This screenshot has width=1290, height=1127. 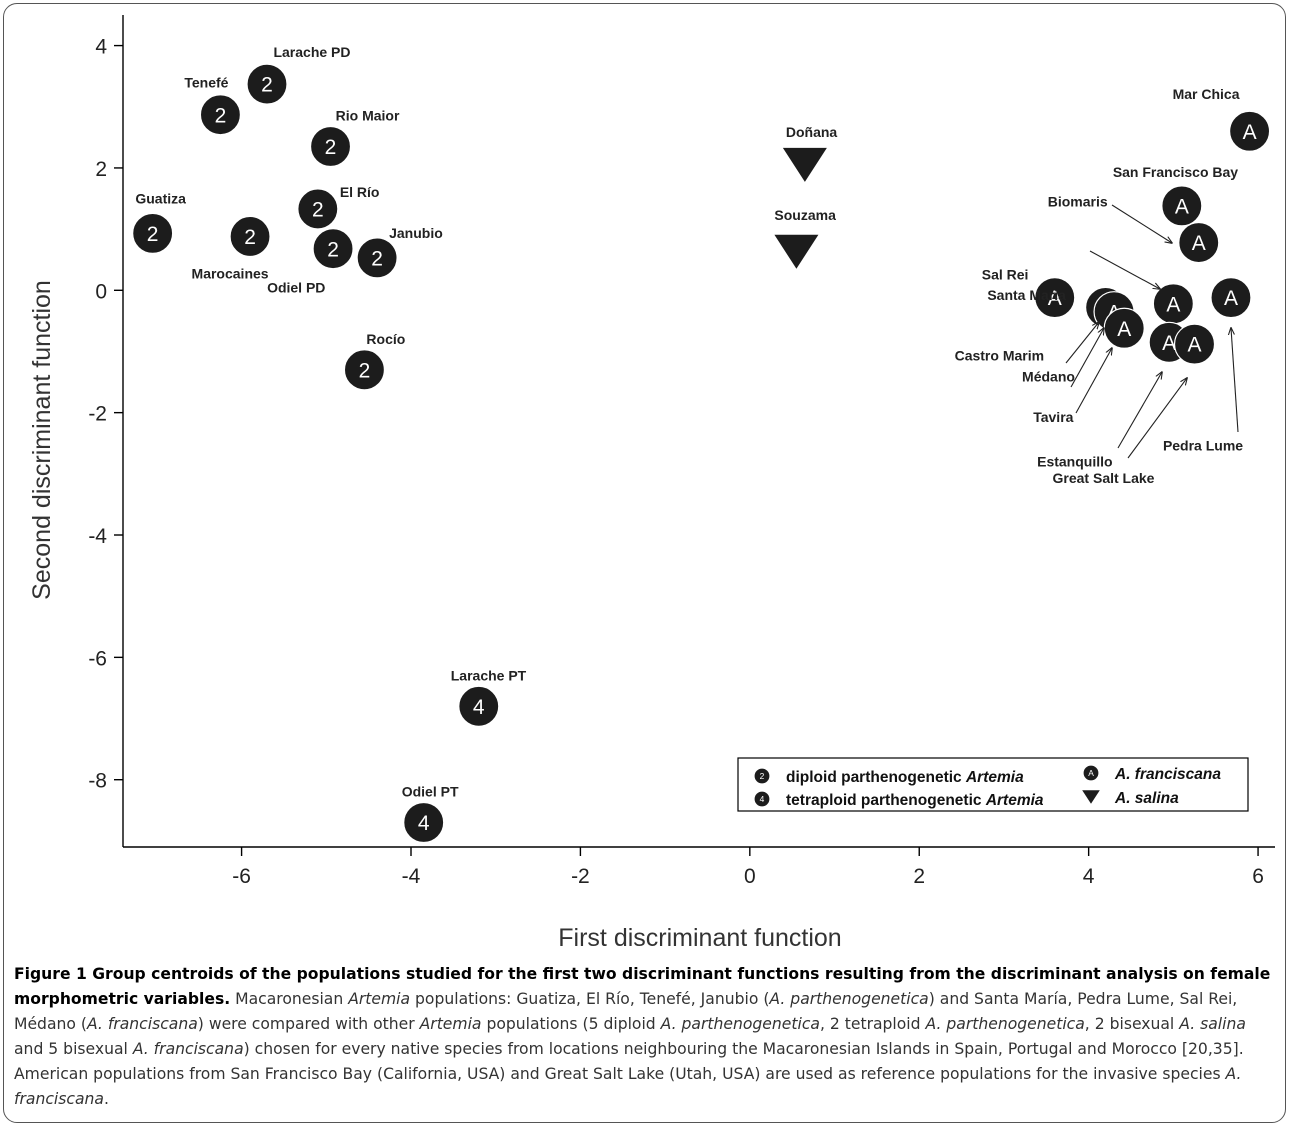 I want to click on label-tenefe: Tenefé, so click(x=206, y=83).